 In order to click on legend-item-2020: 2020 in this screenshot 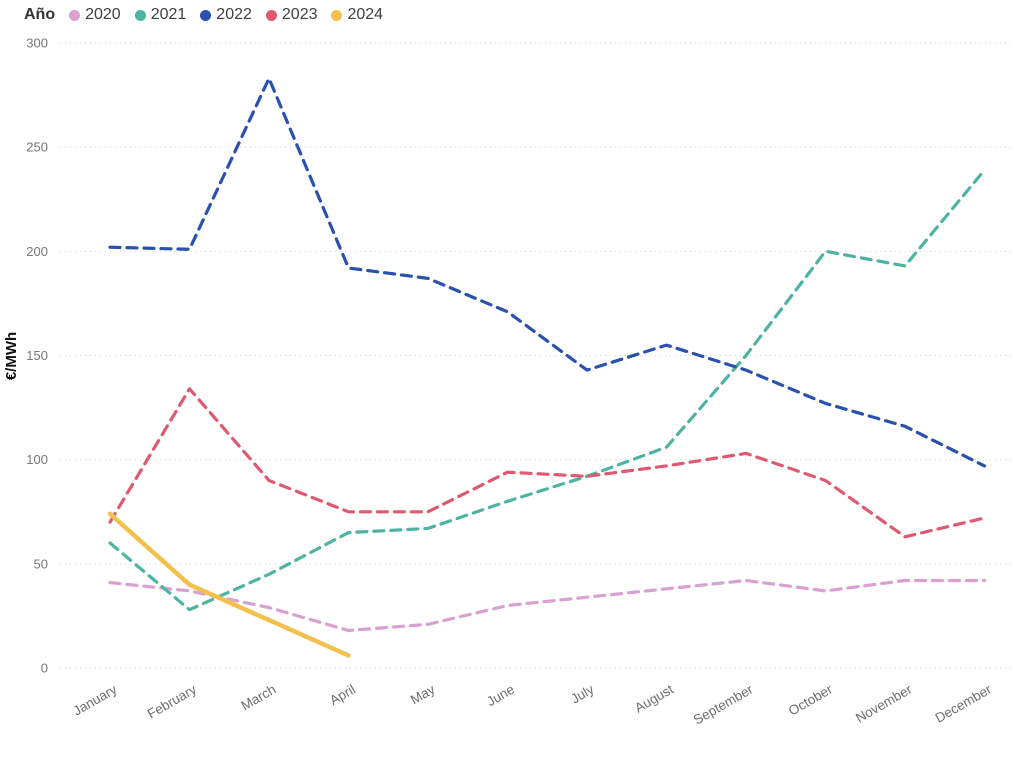, I will do `click(95, 15)`.